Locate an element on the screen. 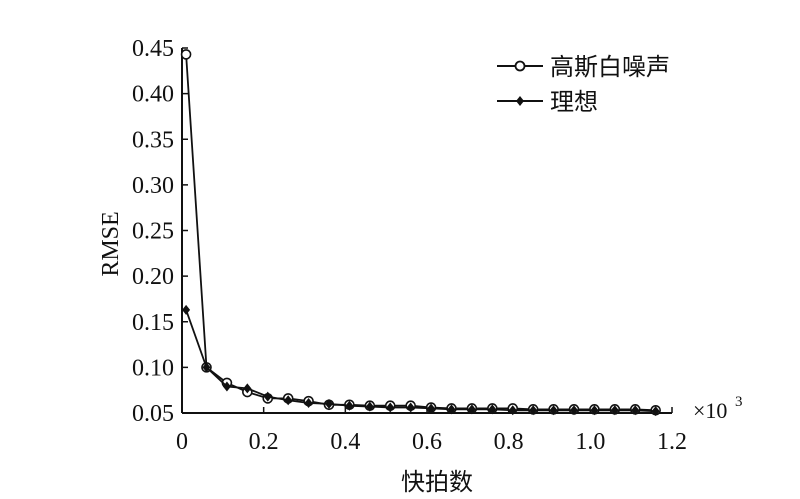  y-tick-label: 0.05 is located at coordinates (153, 414).